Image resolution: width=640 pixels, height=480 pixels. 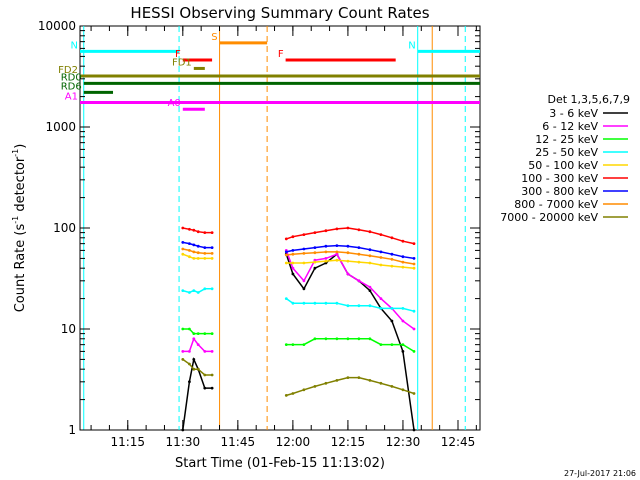 I want to click on y-axis-label-sup2: -1, so click(x=15, y=153).